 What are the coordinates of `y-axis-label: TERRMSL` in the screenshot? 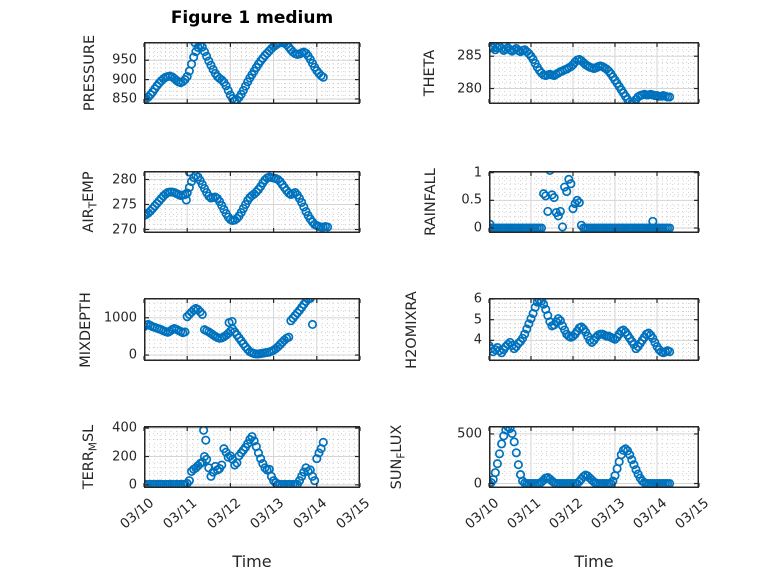 It's located at (90, 457).